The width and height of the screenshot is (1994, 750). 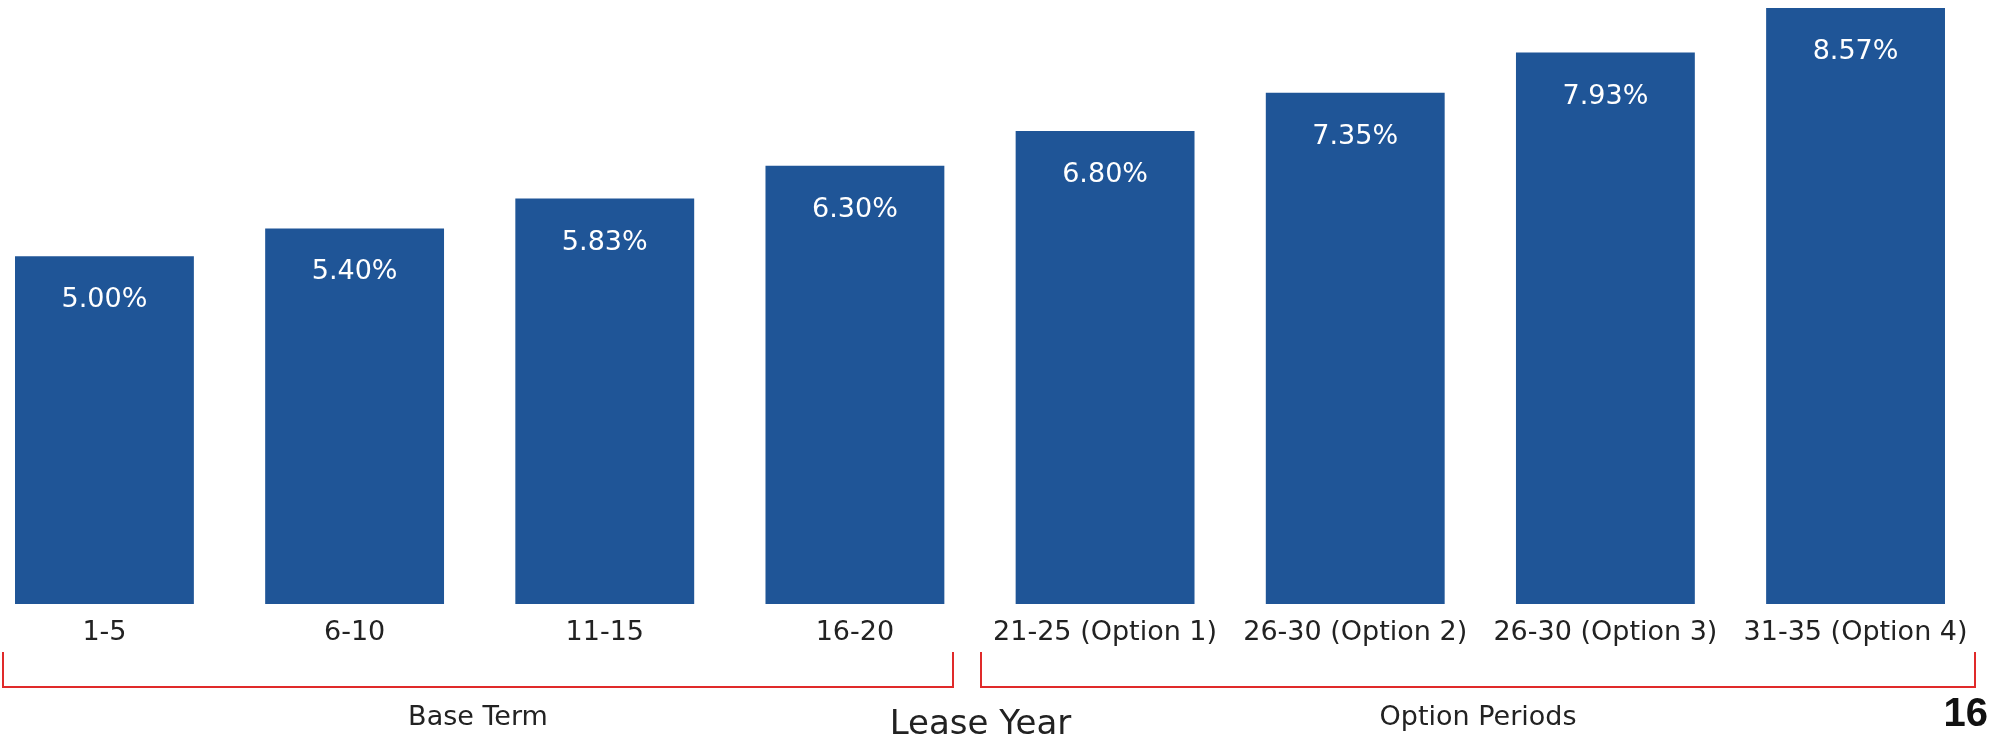 I want to click on data-label: 7.35%, so click(x=1355, y=134).